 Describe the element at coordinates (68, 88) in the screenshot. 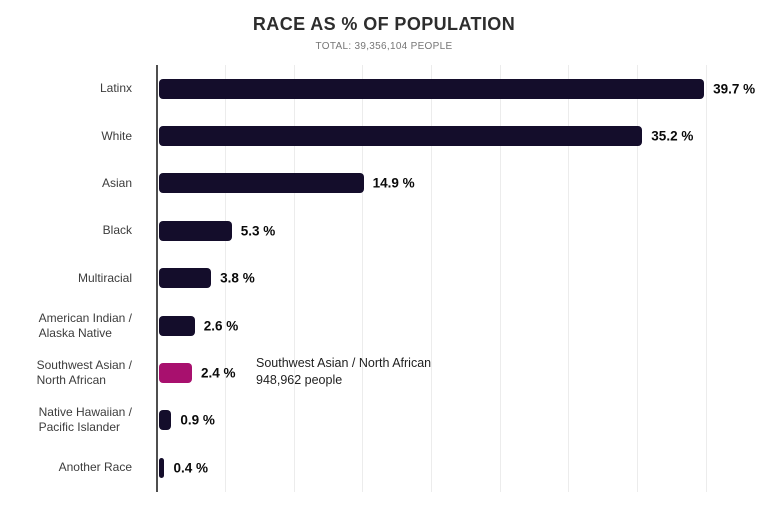

I see `category-label: Latinx` at that location.